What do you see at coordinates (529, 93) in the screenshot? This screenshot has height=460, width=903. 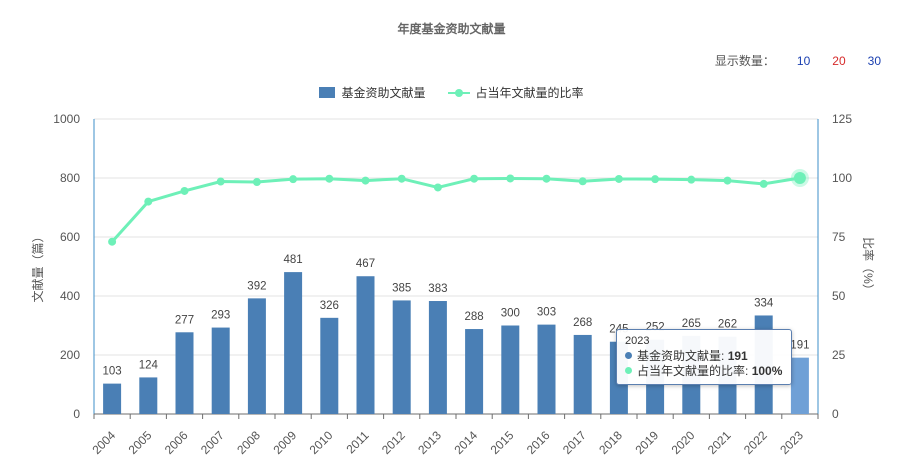 I see `legend-label-line-series: 占当年文献量的比率` at bounding box center [529, 93].